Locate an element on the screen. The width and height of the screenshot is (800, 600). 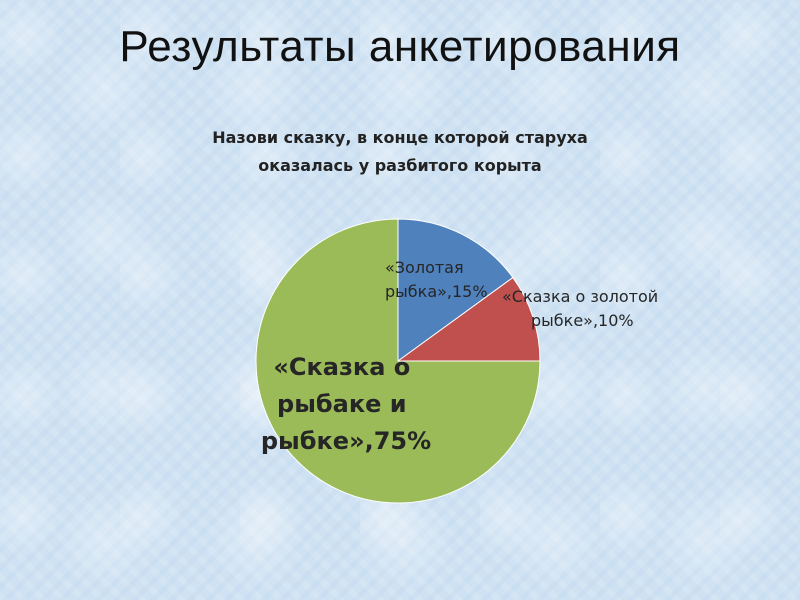
slice-label-zolotaya-rybka-line-1: «Золотая is located at coordinates (424, 267).